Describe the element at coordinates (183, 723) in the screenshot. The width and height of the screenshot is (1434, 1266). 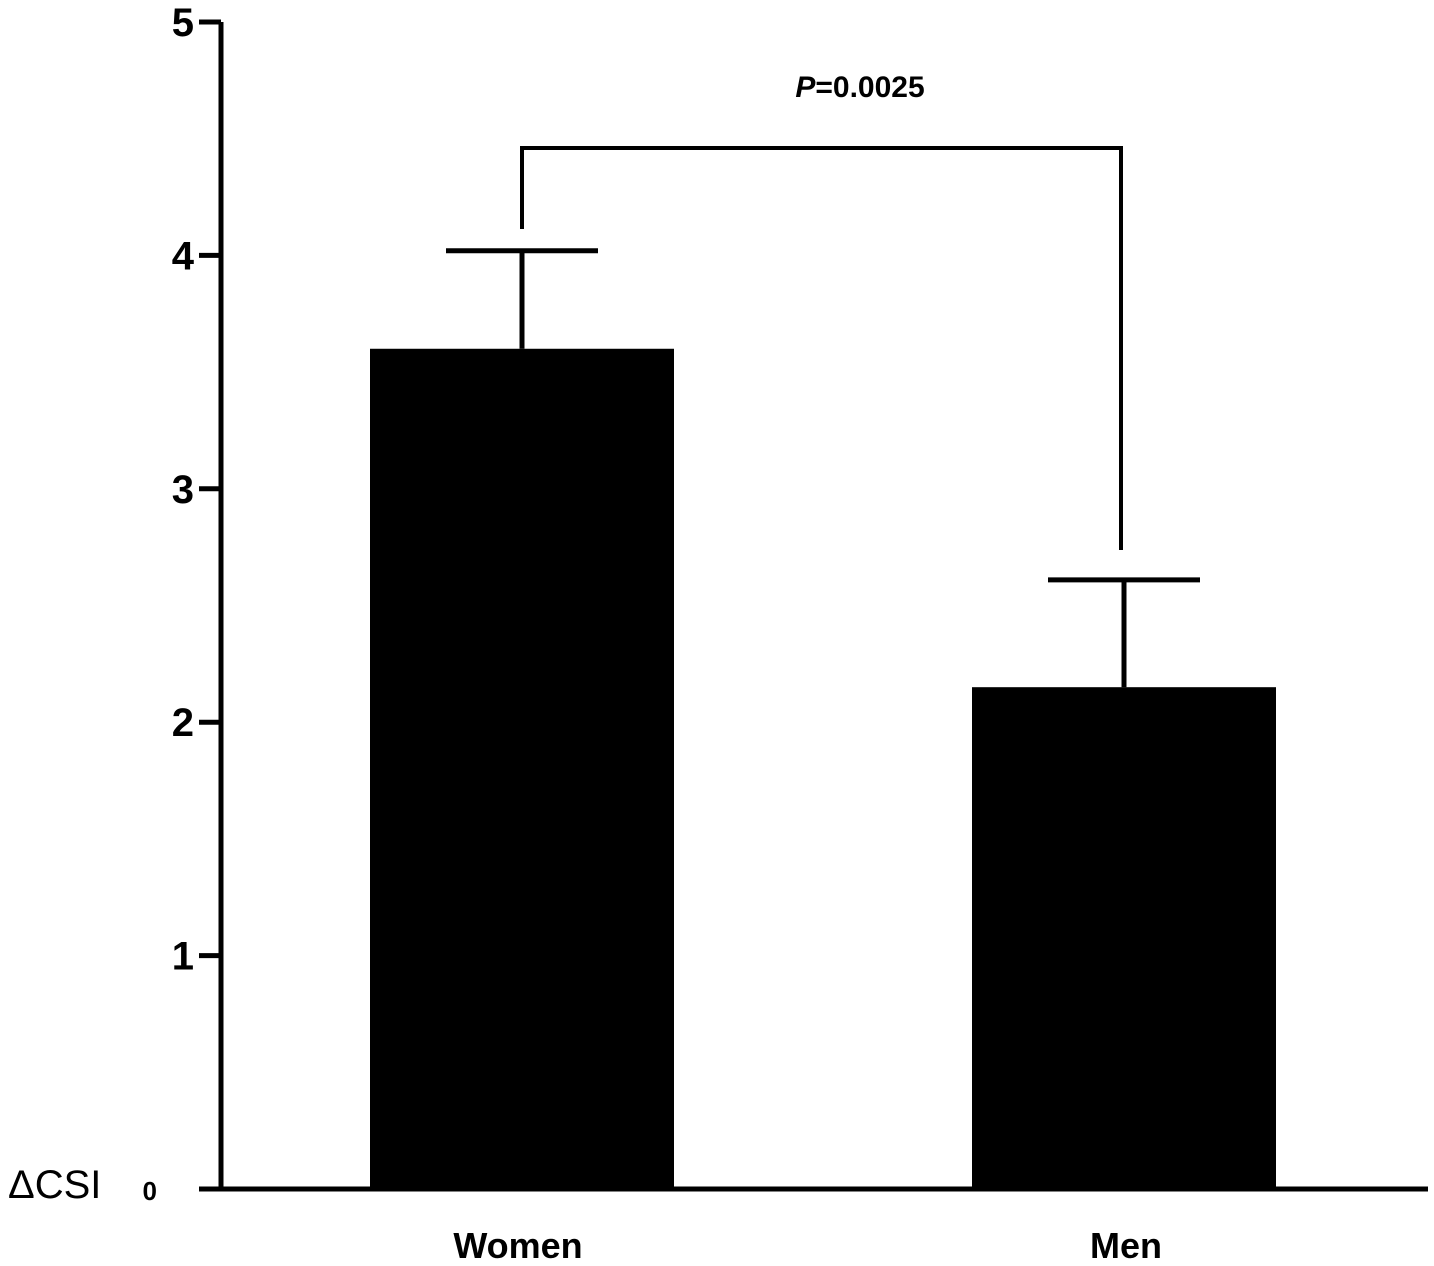
I see `y-tick-label: 2` at that location.